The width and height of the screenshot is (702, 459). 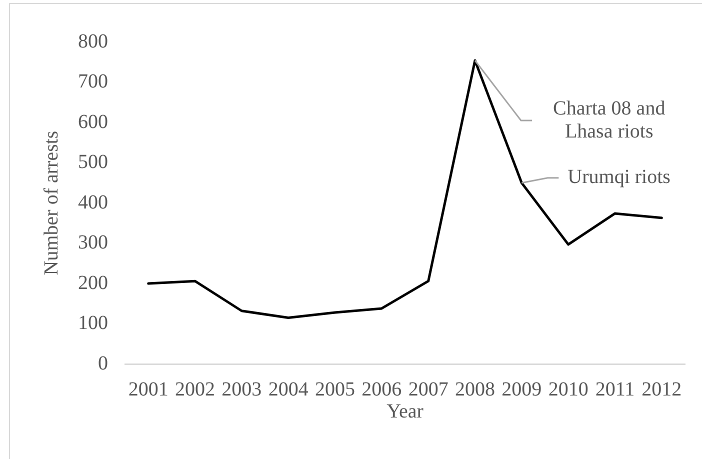 What do you see at coordinates (288, 389) in the screenshot?
I see `x-tick-label: 2004` at bounding box center [288, 389].